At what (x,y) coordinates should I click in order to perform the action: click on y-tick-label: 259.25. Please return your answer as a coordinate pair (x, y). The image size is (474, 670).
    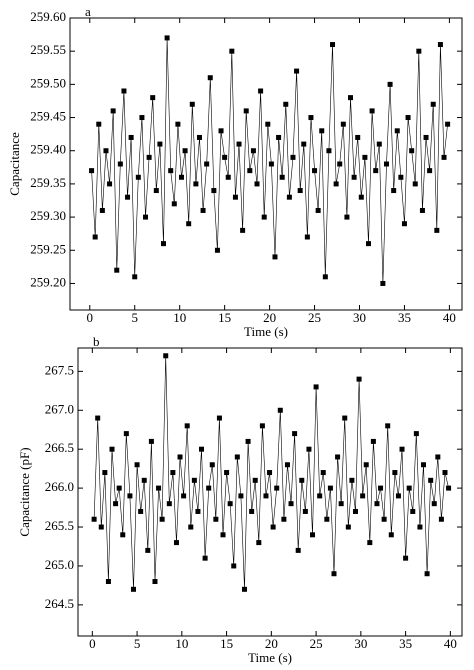
    Looking at the image, I should click on (48, 248).